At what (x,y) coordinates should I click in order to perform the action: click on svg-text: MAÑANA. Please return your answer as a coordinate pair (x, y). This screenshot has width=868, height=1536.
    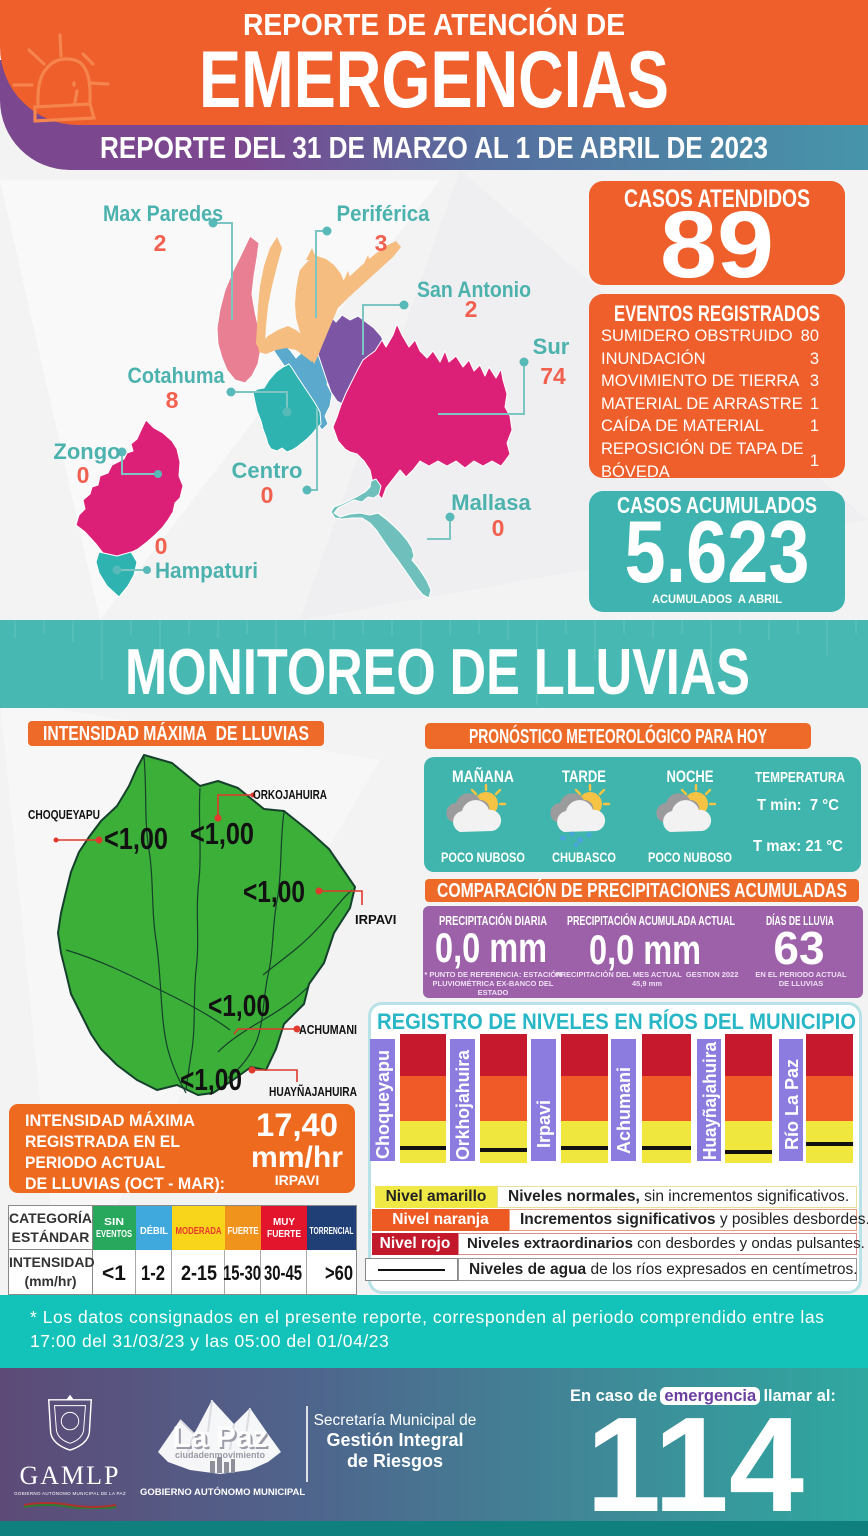
    Looking at the image, I should click on (483, 776).